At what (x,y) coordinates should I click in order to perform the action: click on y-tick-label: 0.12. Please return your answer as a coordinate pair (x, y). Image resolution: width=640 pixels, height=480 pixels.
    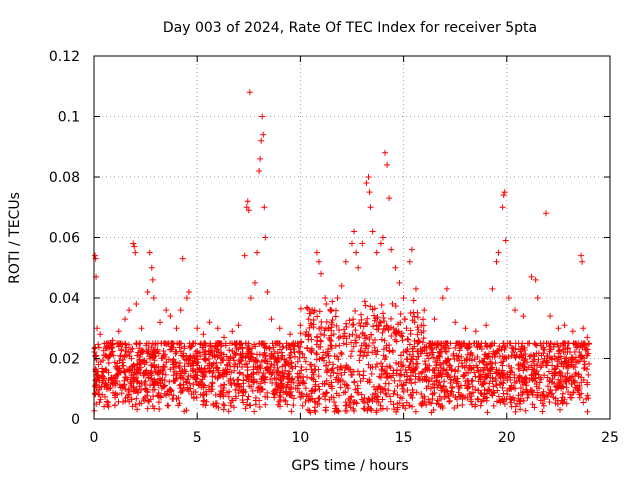
    Looking at the image, I should click on (64, 57).